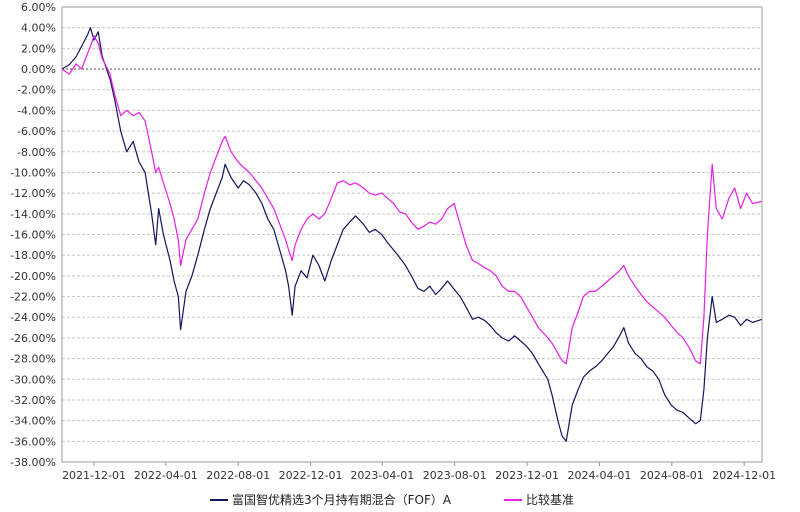 The height and width of the screenshot is (512, 800). I want to click on y-tick-label: -14.00%, so click(33, 214).